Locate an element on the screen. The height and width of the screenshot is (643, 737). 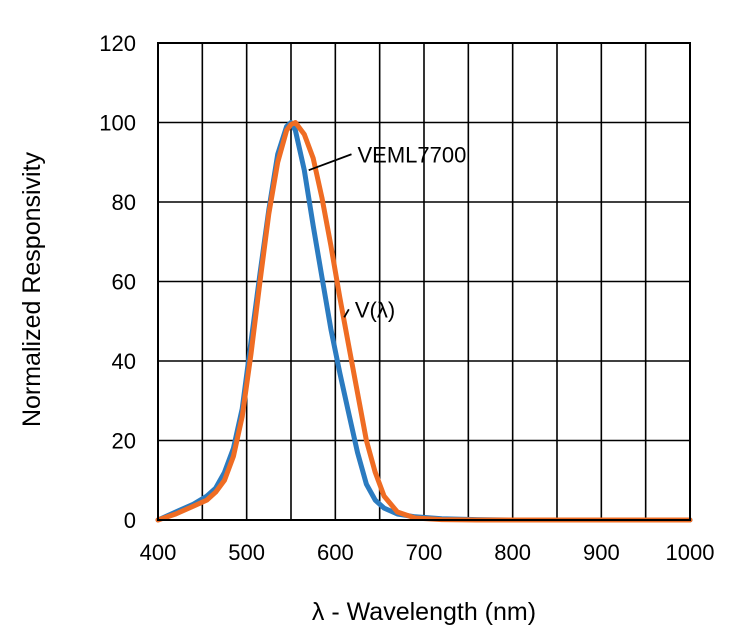
annotation-label: VEML7700 is located at coordinates (412, 154).